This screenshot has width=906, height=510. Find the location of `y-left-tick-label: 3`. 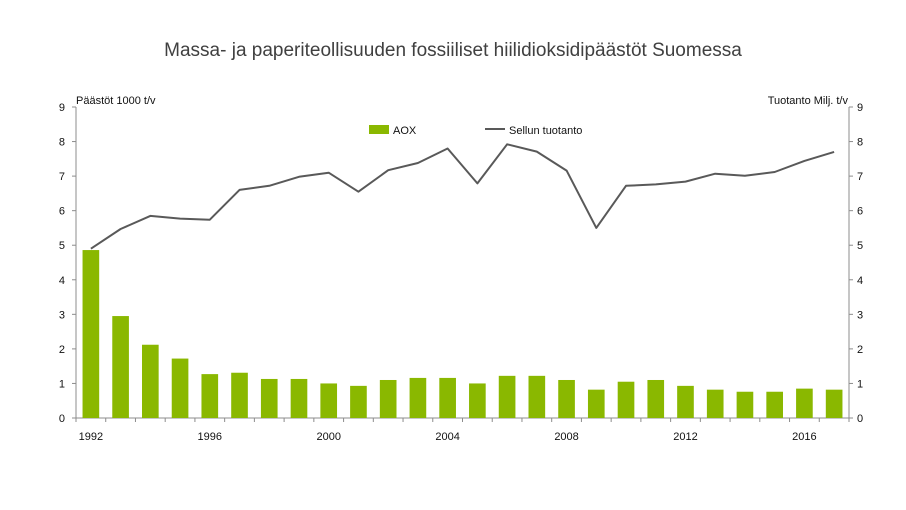

y-left-tick-label: 3 is located at coordinates (62, 315).